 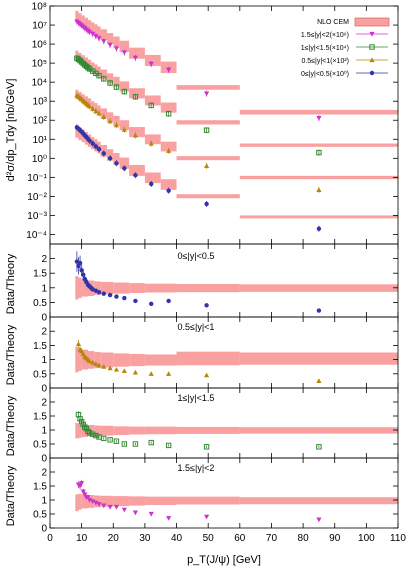 I want to click on top-band-s1-bin6, so click(x=93, y=27).